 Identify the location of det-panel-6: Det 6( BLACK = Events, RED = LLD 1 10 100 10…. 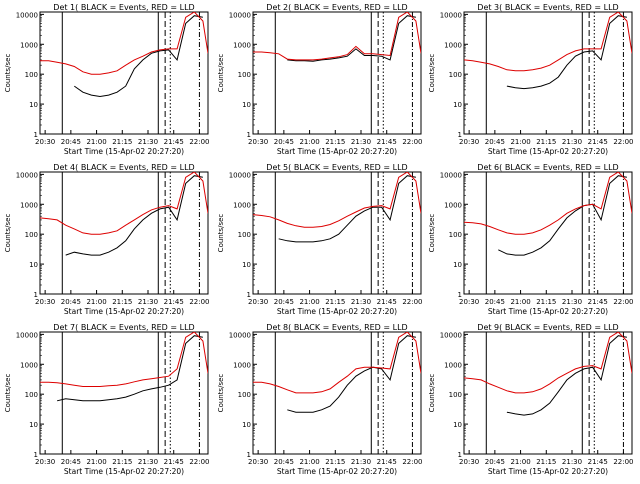
(531, 239).